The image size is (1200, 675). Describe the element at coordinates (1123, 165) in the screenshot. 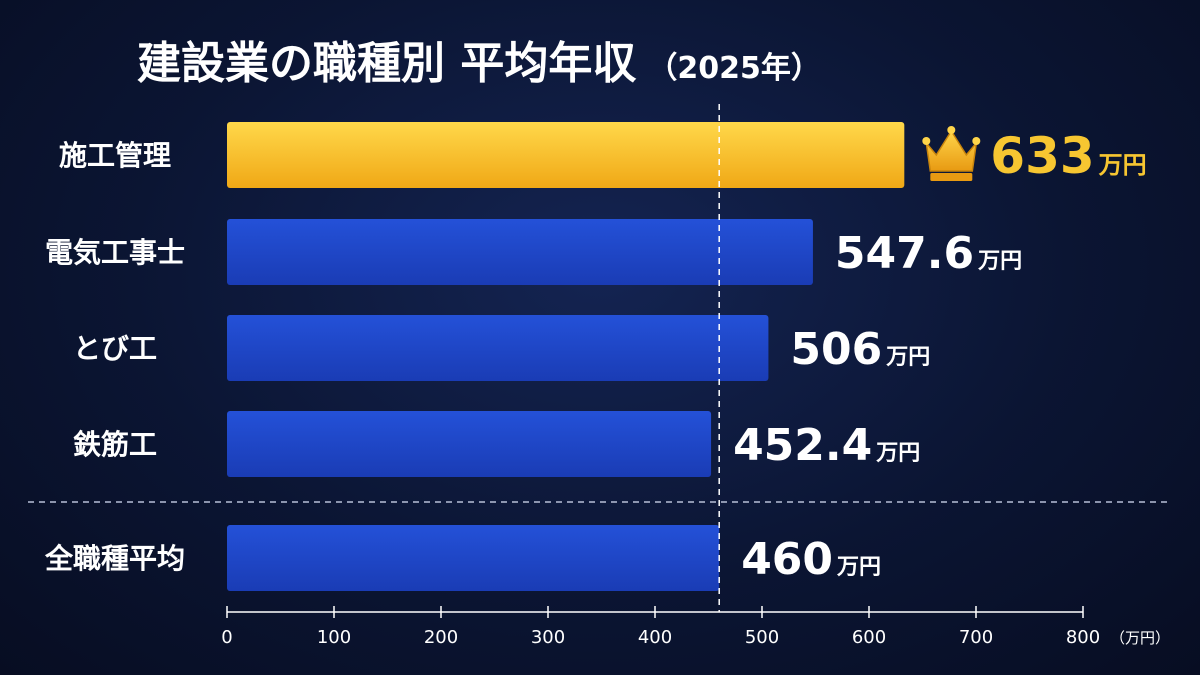

I see `value-unit-1: 万円` at that location.